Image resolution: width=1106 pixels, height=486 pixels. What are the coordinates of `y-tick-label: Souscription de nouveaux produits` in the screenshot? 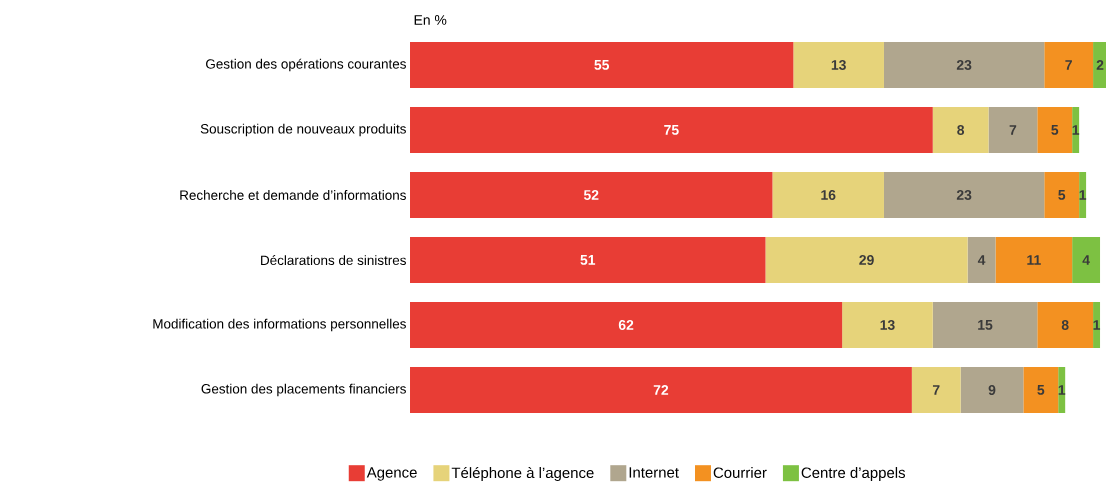 It's located at (303, 130).